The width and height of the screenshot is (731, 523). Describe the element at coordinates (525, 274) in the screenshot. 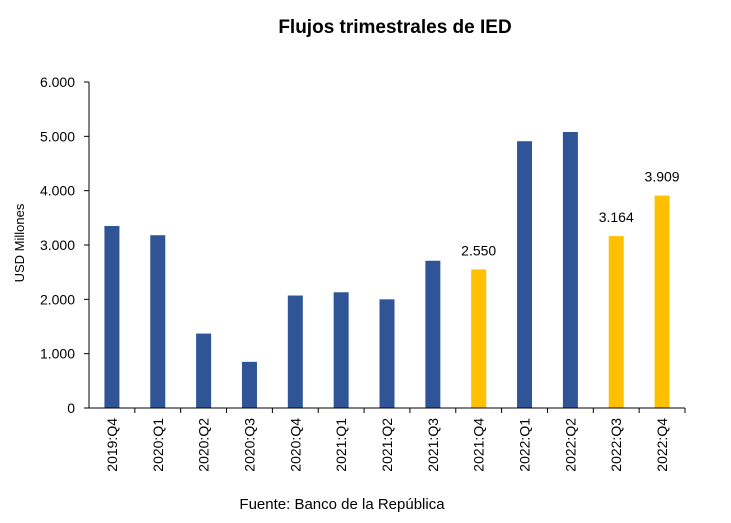

I see `bar-2022-q1` at that location.